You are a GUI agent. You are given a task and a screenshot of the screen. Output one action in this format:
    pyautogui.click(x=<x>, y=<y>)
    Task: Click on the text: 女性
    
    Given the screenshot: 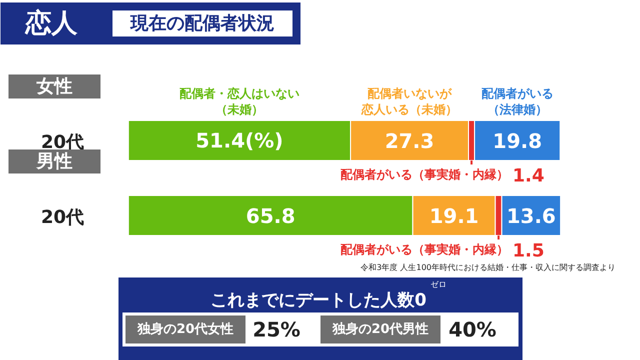 What is the action you would take?
    pyautogui.click(x=54, y=86)
    